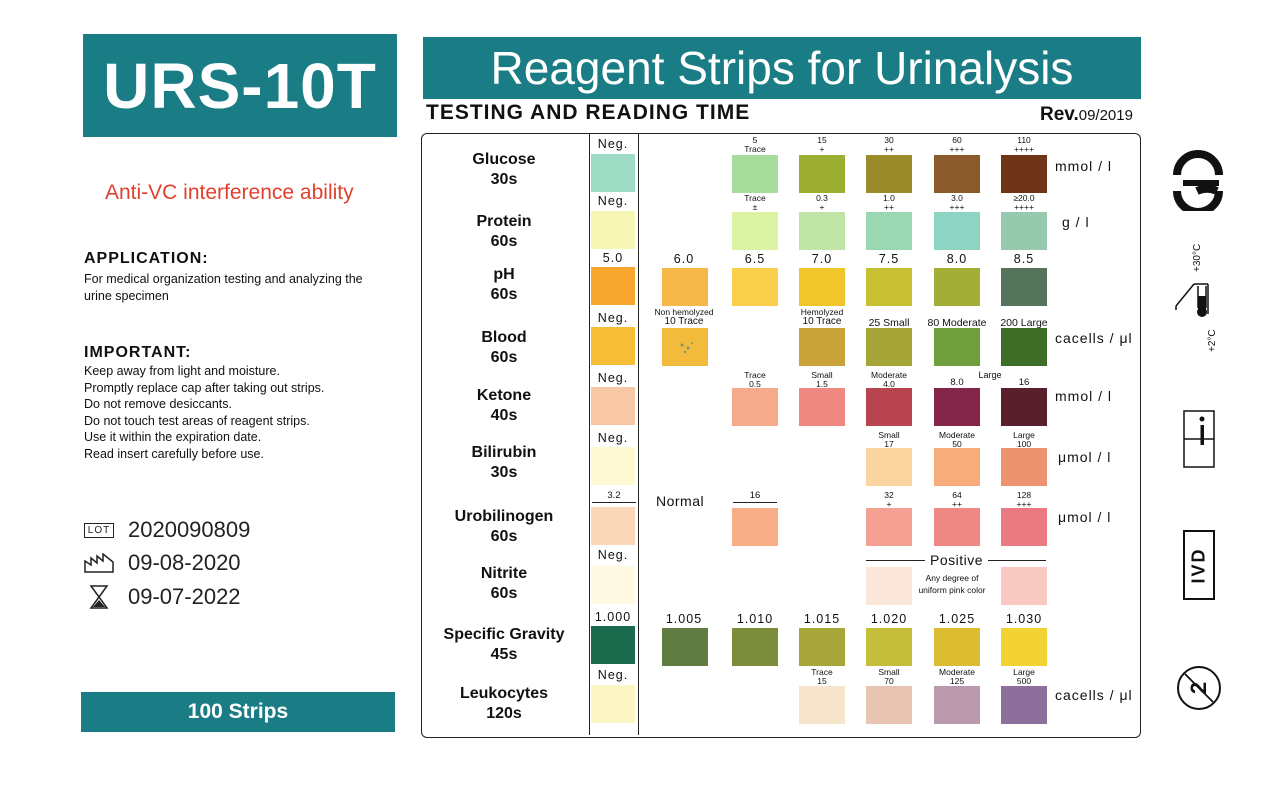 This screenshot has width=1279, height=786. I want to click on manufacture-row: 09-08-2020, so click(162, 563).